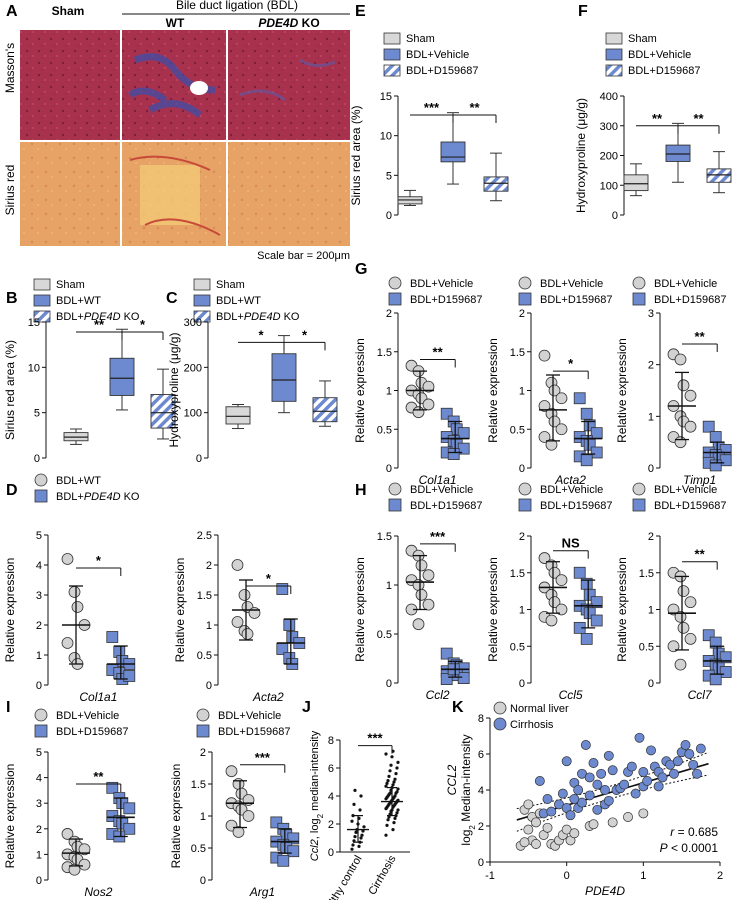  Describe the element at coordinates (481, 719) in the screenshot. I see `y-tick-label: 8` at that location.